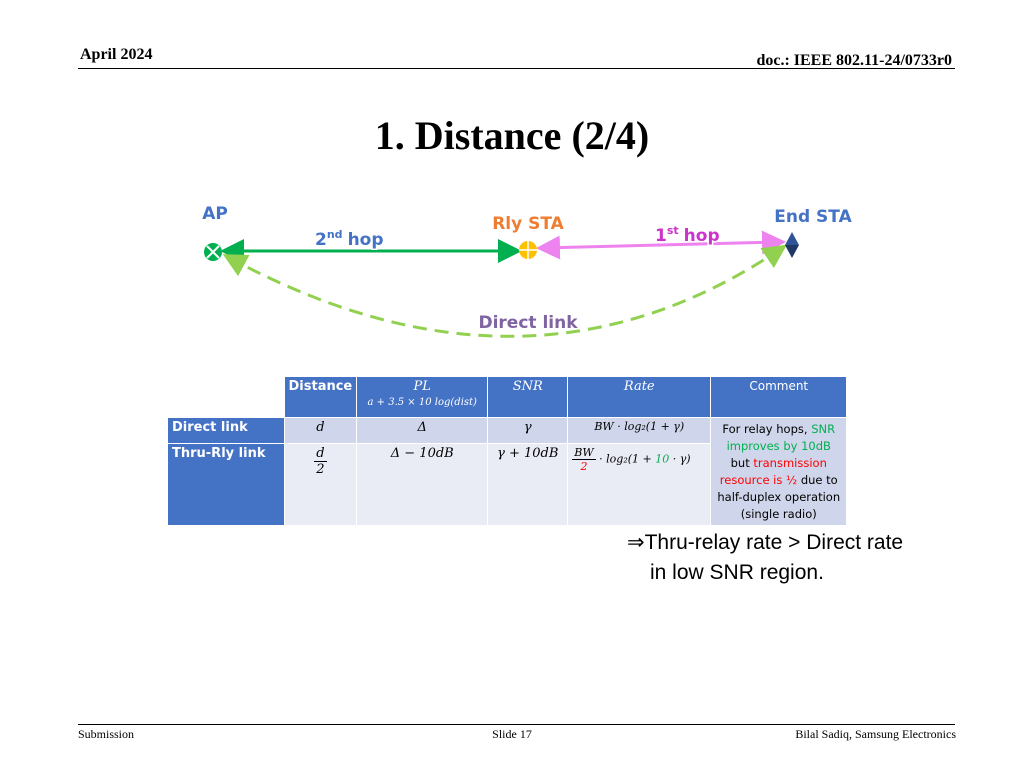 The width and height of the screenshot is (1024, 768). What do you see at coordinates (106, 734) in the screenshot?
I see `footer-left: Submission` at bounding box center [106, 734].